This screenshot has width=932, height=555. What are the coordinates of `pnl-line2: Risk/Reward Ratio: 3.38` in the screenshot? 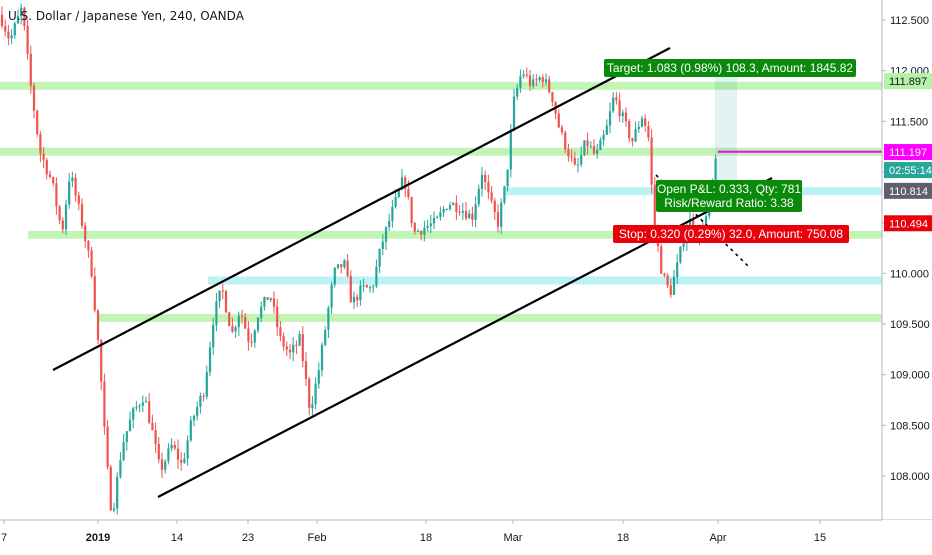 It's located at (729, 203).